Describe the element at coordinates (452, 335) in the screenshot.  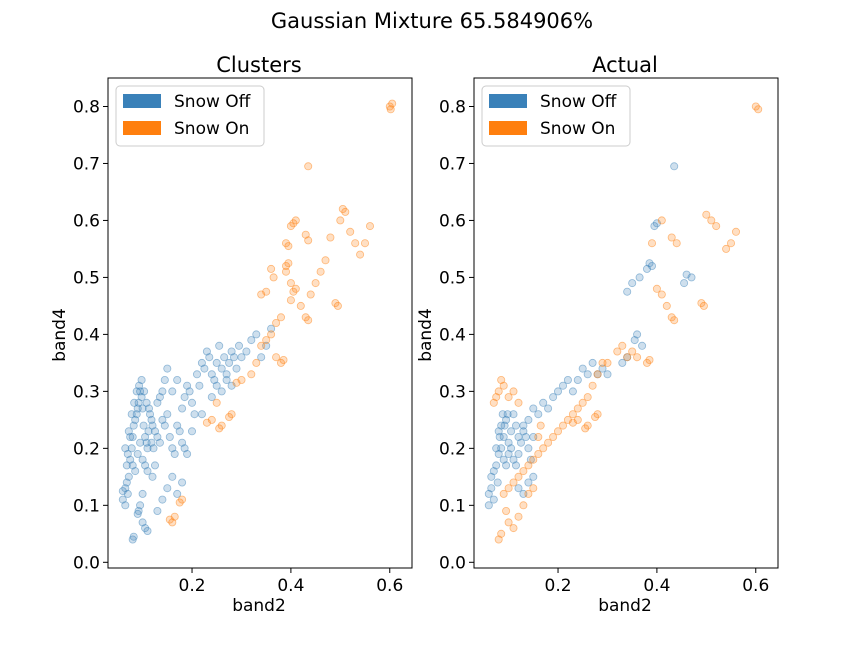
I see `actual-ytick-label: 0.4` at that location.